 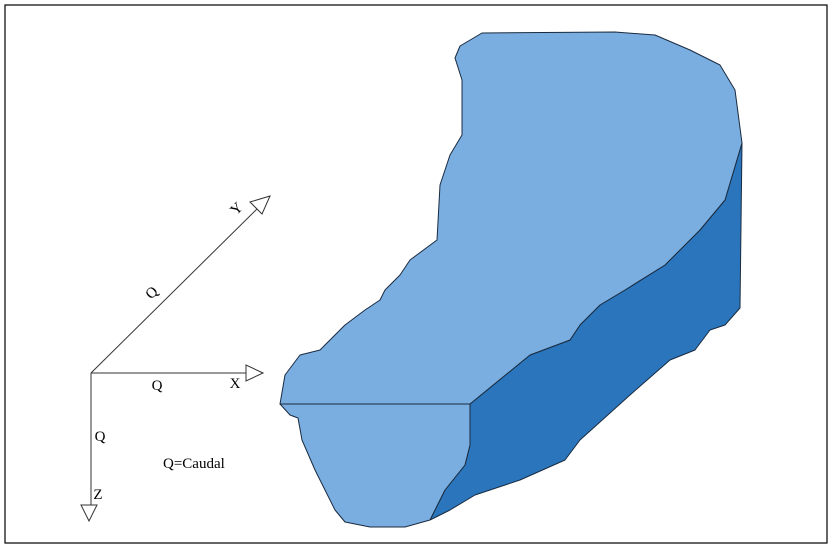 What do you see at coordinates (260, 205) in the screenshot?
I see `y-arrow` at bounding box center [260, 205].